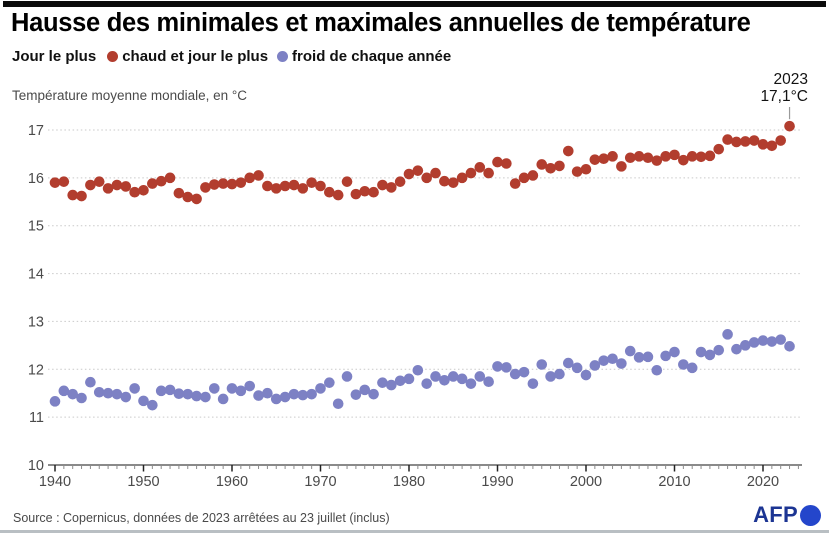 The width and height of the screenshot is (829, 533). What do you see at coordinates (36, 227) in the screenshot?
I see `y-tick-label: 15` at bounding box center [36, 227].